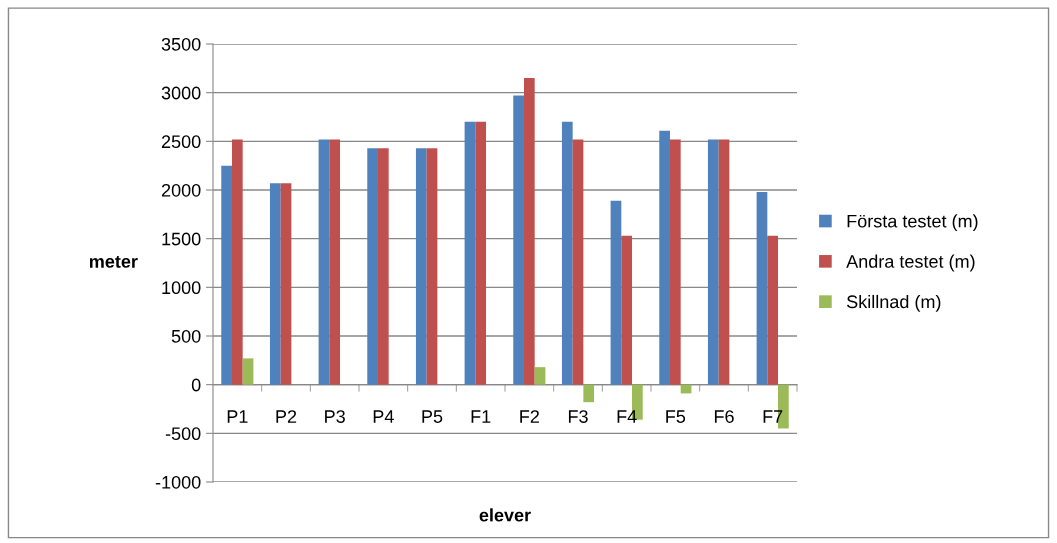 This screenshot has width=1057, height=543. I want to click on x-tick-label: F4, so click(627, 416).